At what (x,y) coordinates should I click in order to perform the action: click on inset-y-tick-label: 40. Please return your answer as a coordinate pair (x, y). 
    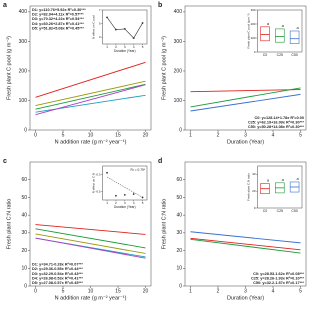
    Looking at the image, I should click on (254, 174).